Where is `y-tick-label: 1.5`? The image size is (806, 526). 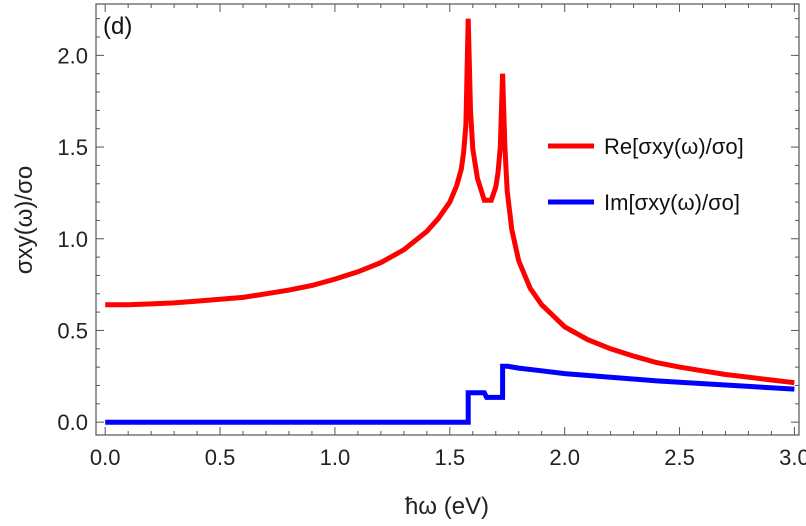 y-tick-label: 1.5 is located at coordinates (72, 147).